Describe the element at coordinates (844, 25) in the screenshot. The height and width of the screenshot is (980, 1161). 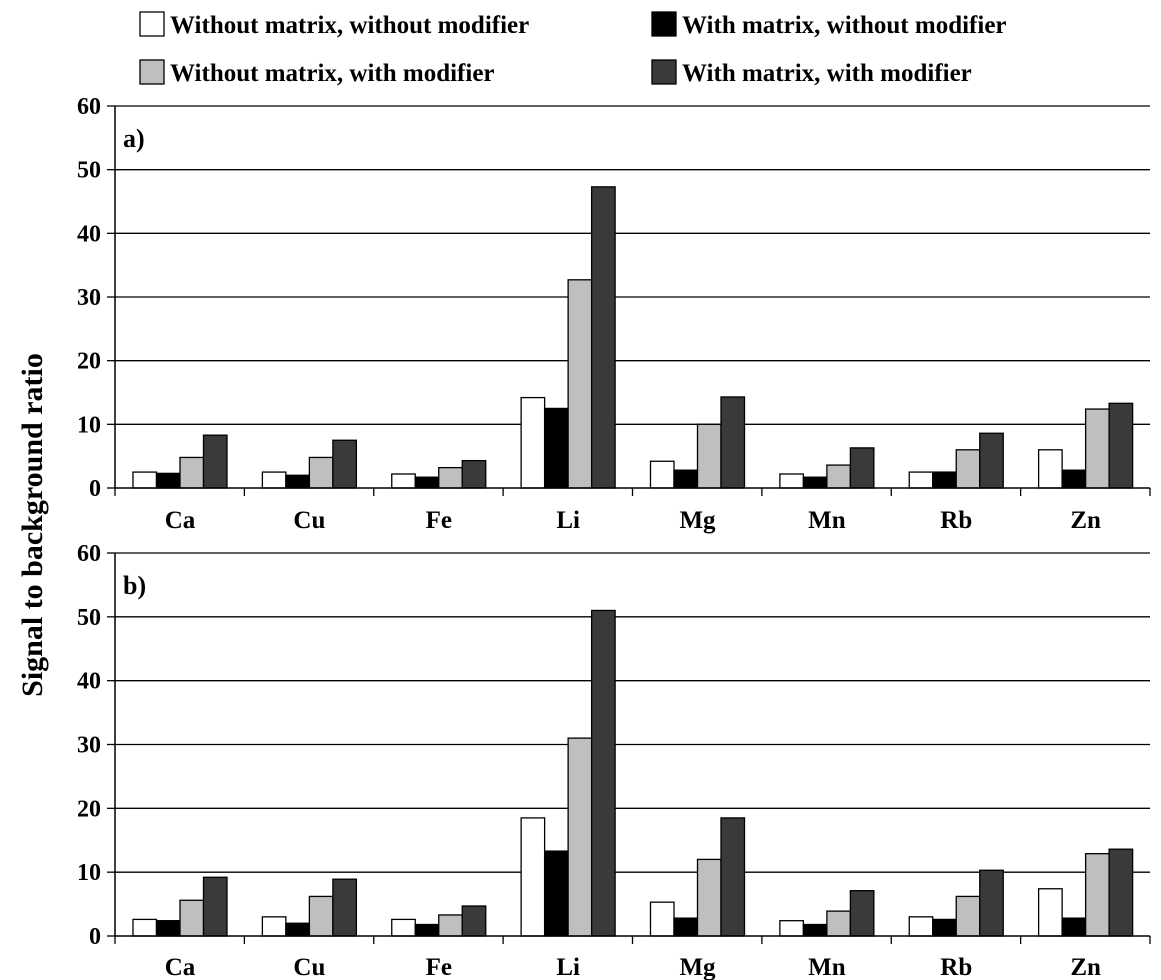
I see `legend-label-2: With matrix, without modifier` at that location.